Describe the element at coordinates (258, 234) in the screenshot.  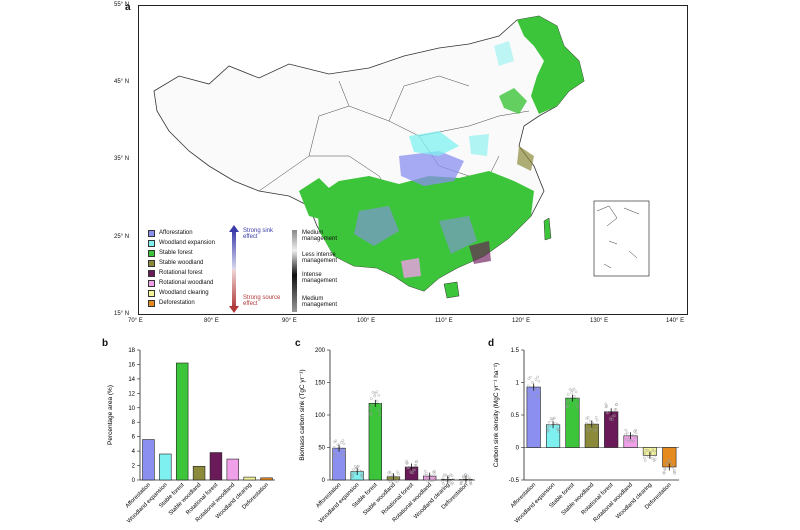
I see `strong-sink-label: Strong sink effect` at that location.